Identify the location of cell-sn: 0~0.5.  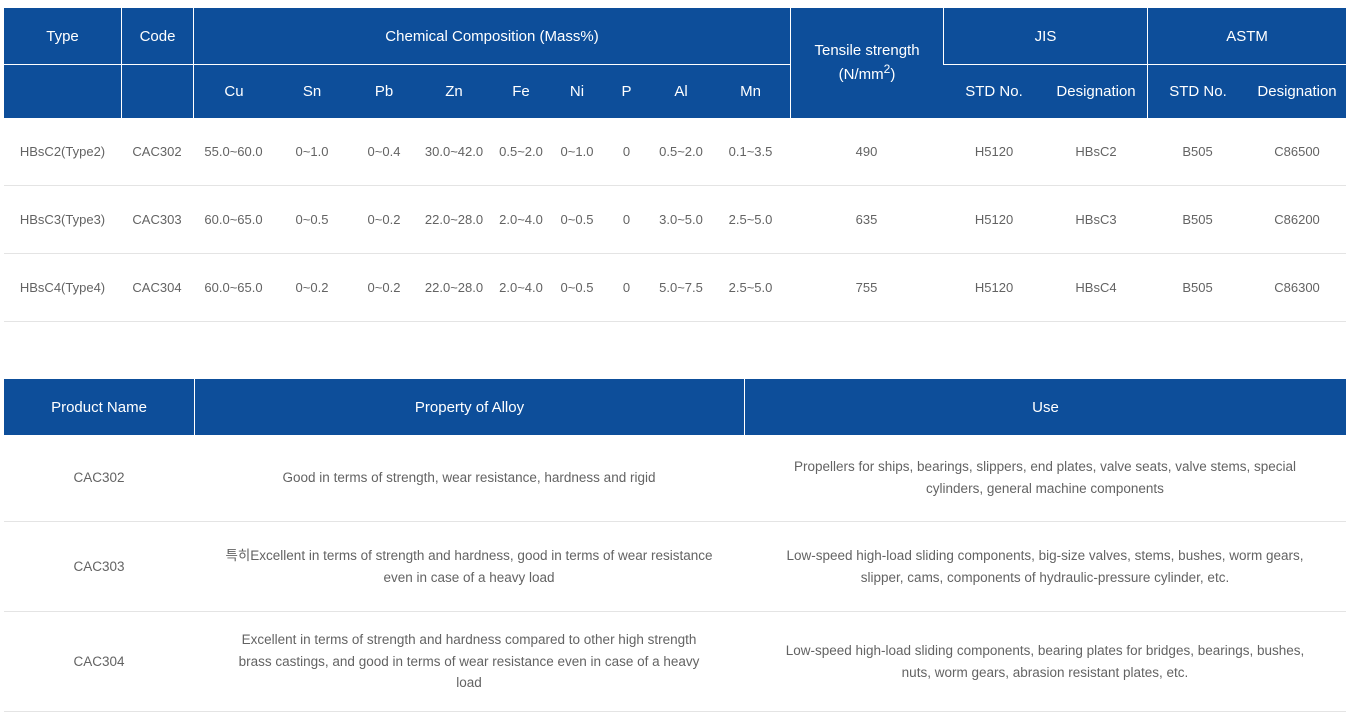
(312, 220).